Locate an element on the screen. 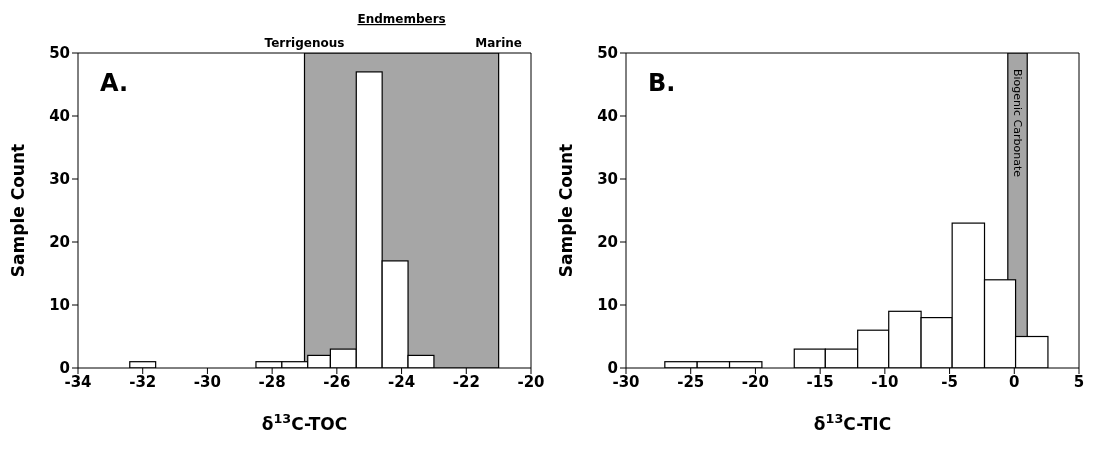  x-tick-label: -26 is located at coordinates (337, 381).